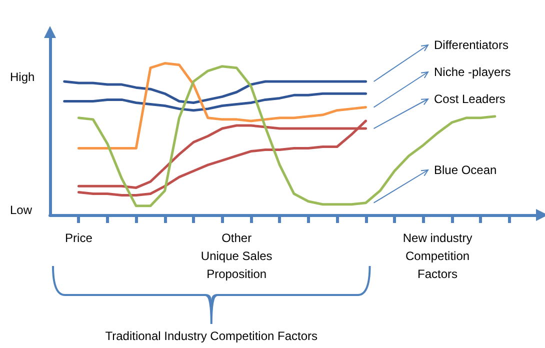  I want to click on text: High, so click(22, 77).